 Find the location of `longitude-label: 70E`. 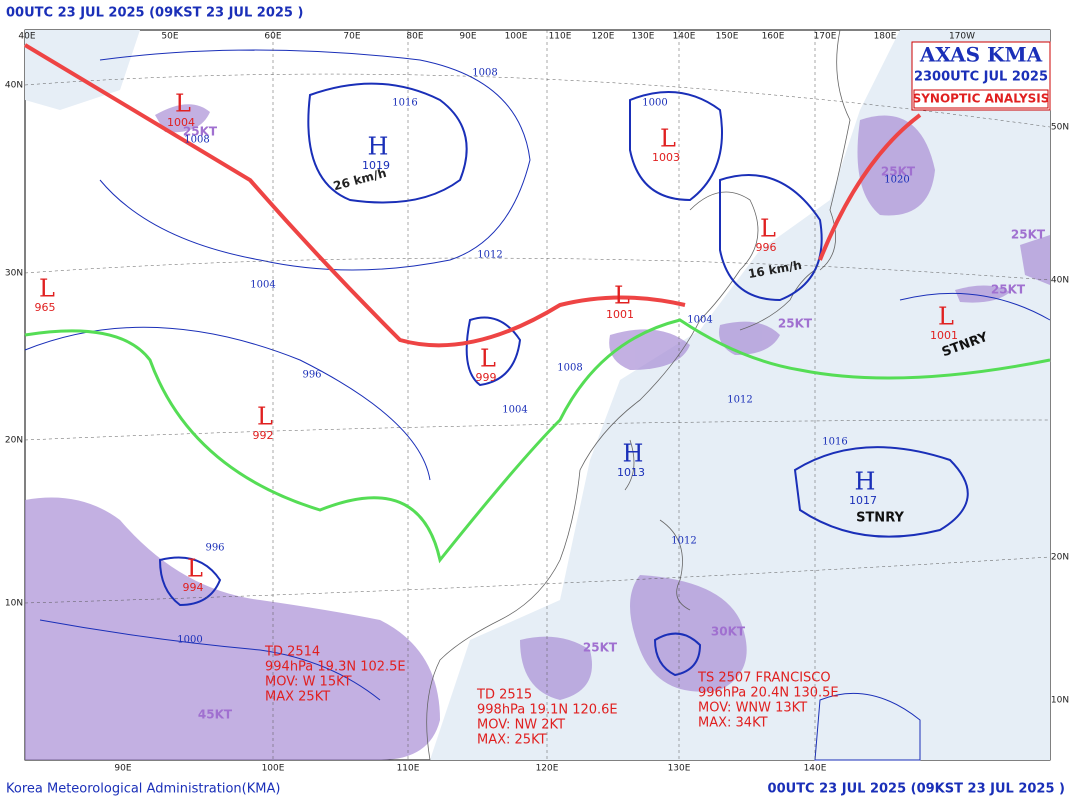

longitude-label: 70E is located at coordinates (351, 37).